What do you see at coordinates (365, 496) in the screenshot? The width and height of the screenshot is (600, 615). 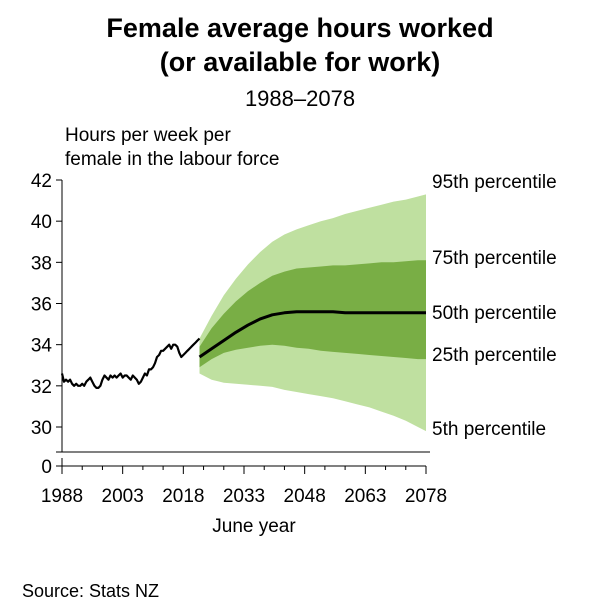 I see `x-tick-label-2063: 2063` at bounding box center [365, 496].